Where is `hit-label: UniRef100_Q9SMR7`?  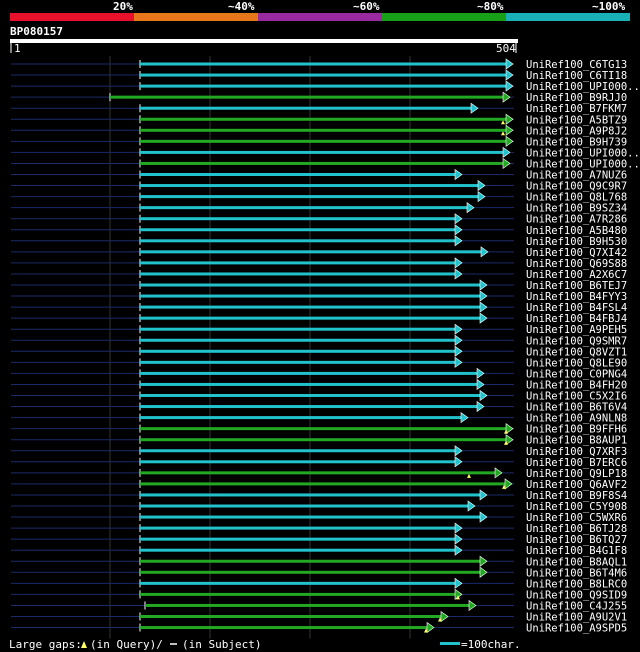 hit-label: UniRef100_Q9SMR7 is located at coordinates (576, 341).